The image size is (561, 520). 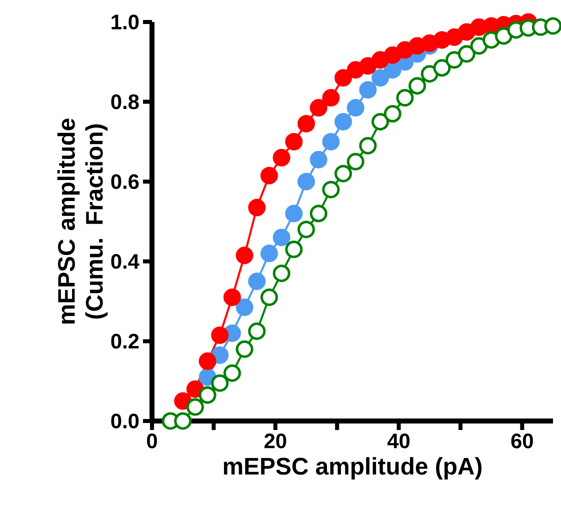 I want to click on y-tick-label: 0.4, so click(x=125, y=261).